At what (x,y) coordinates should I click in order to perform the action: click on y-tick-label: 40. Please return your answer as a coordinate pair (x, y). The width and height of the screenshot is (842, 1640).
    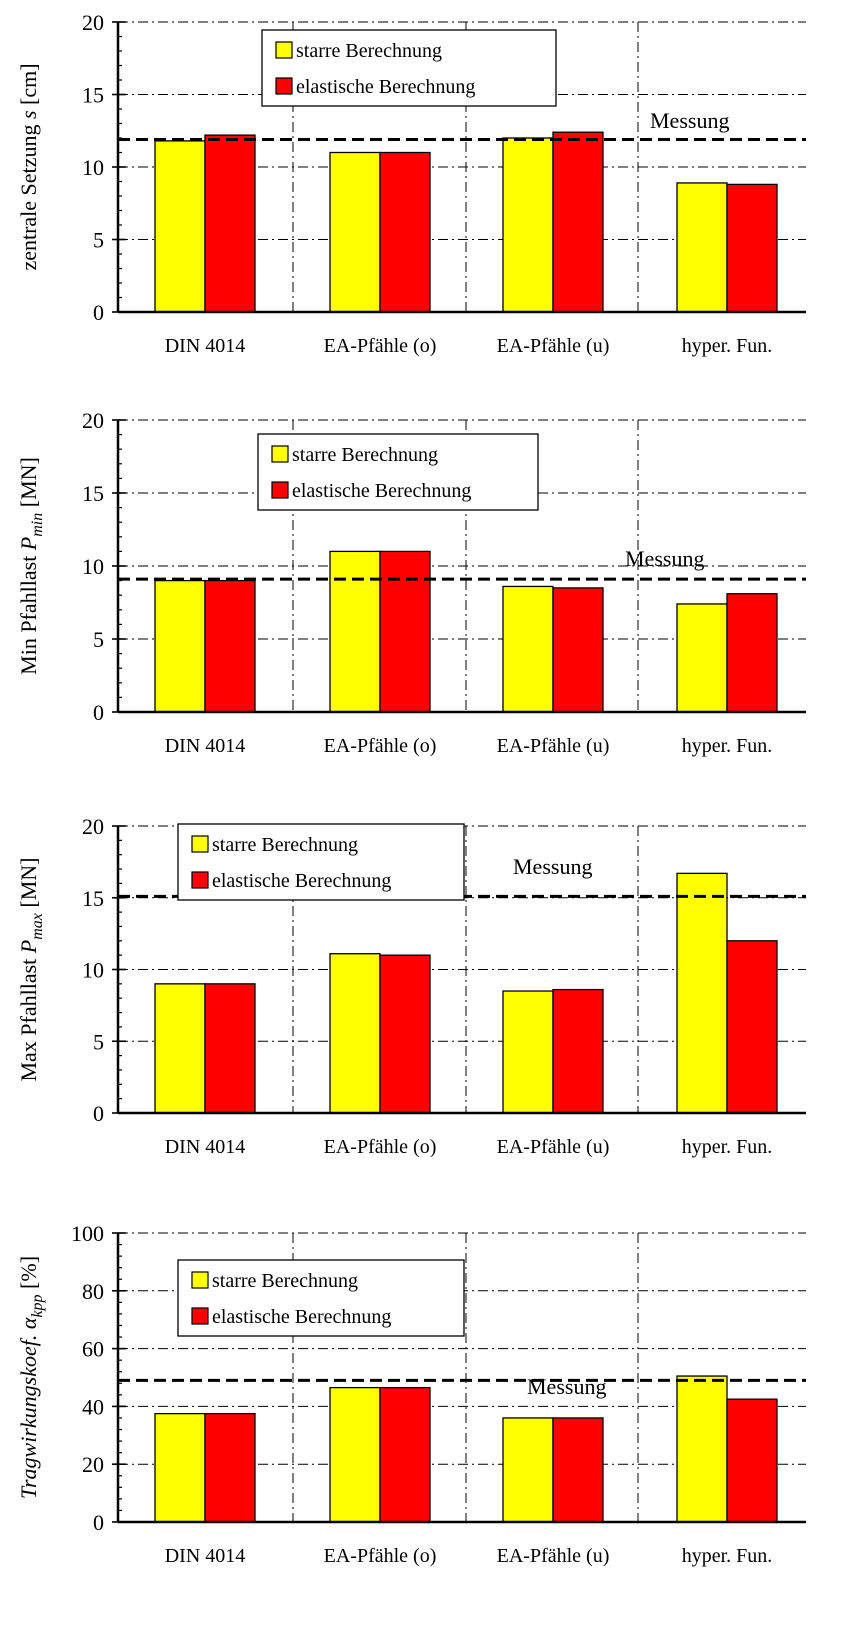
    Looking at the image, I should click on (93, 1406).